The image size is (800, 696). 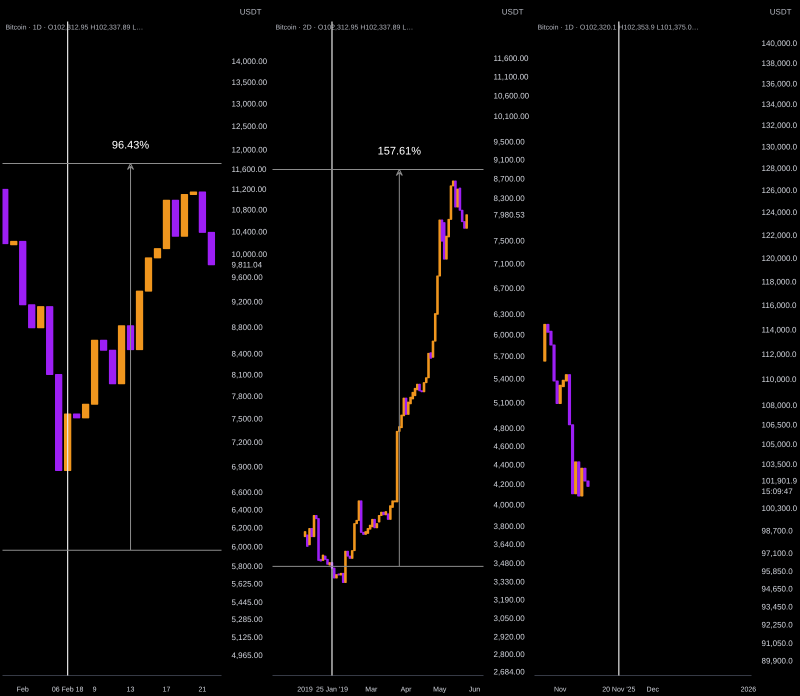 I want to click on y-tick-label: 114,000.0, so click(x=780, y=329).